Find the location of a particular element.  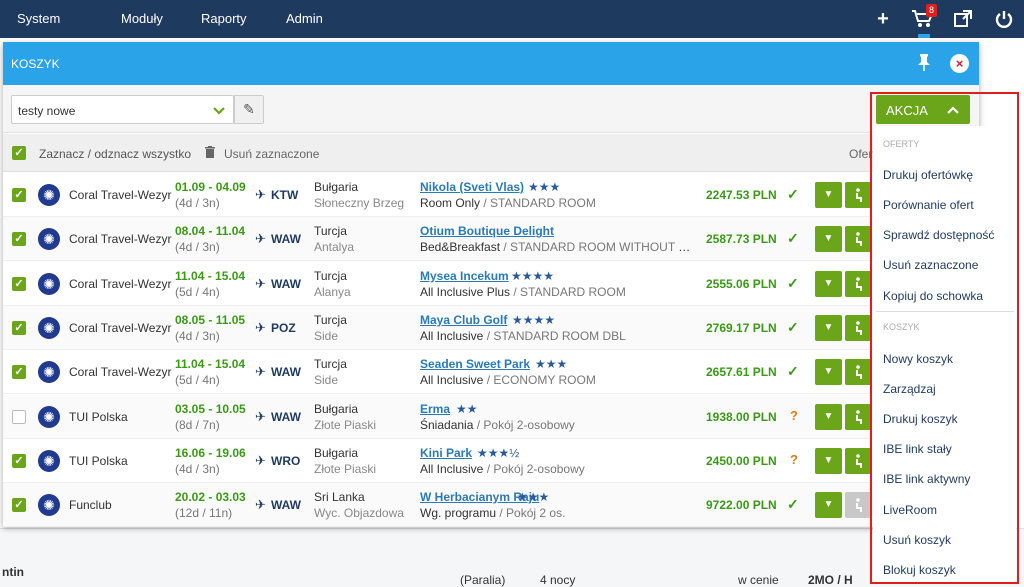

destination-country: Turcja is located at coordinates (330, 231).